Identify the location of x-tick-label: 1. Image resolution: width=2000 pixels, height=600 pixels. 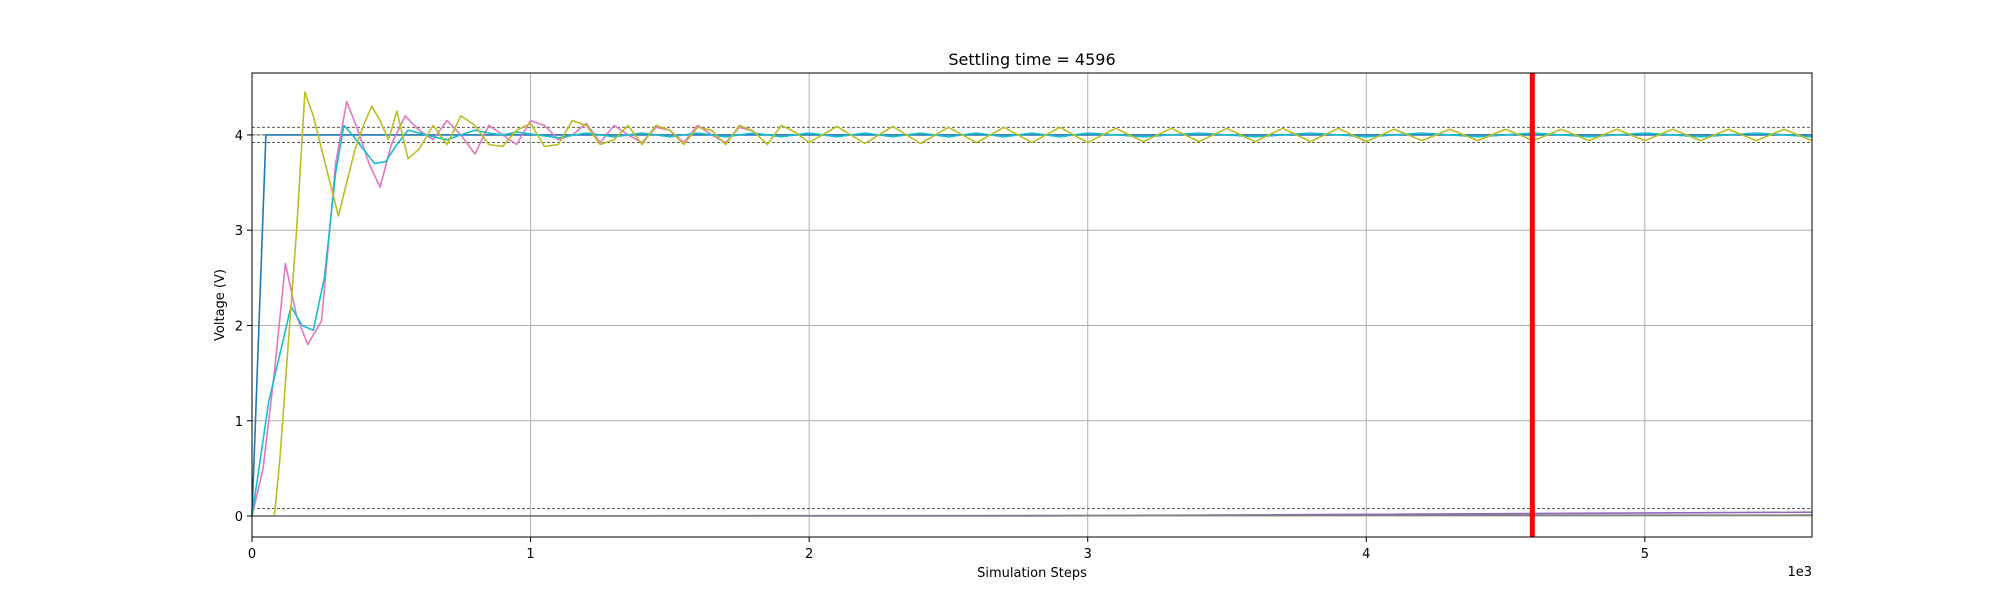
(530, 554).